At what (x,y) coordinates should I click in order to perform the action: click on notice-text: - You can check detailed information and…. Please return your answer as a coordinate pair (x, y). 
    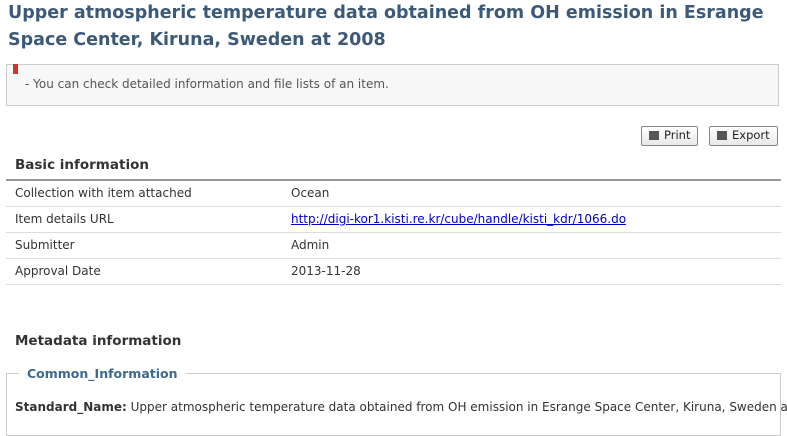
    Looking at the image, I should click on (207, 84).